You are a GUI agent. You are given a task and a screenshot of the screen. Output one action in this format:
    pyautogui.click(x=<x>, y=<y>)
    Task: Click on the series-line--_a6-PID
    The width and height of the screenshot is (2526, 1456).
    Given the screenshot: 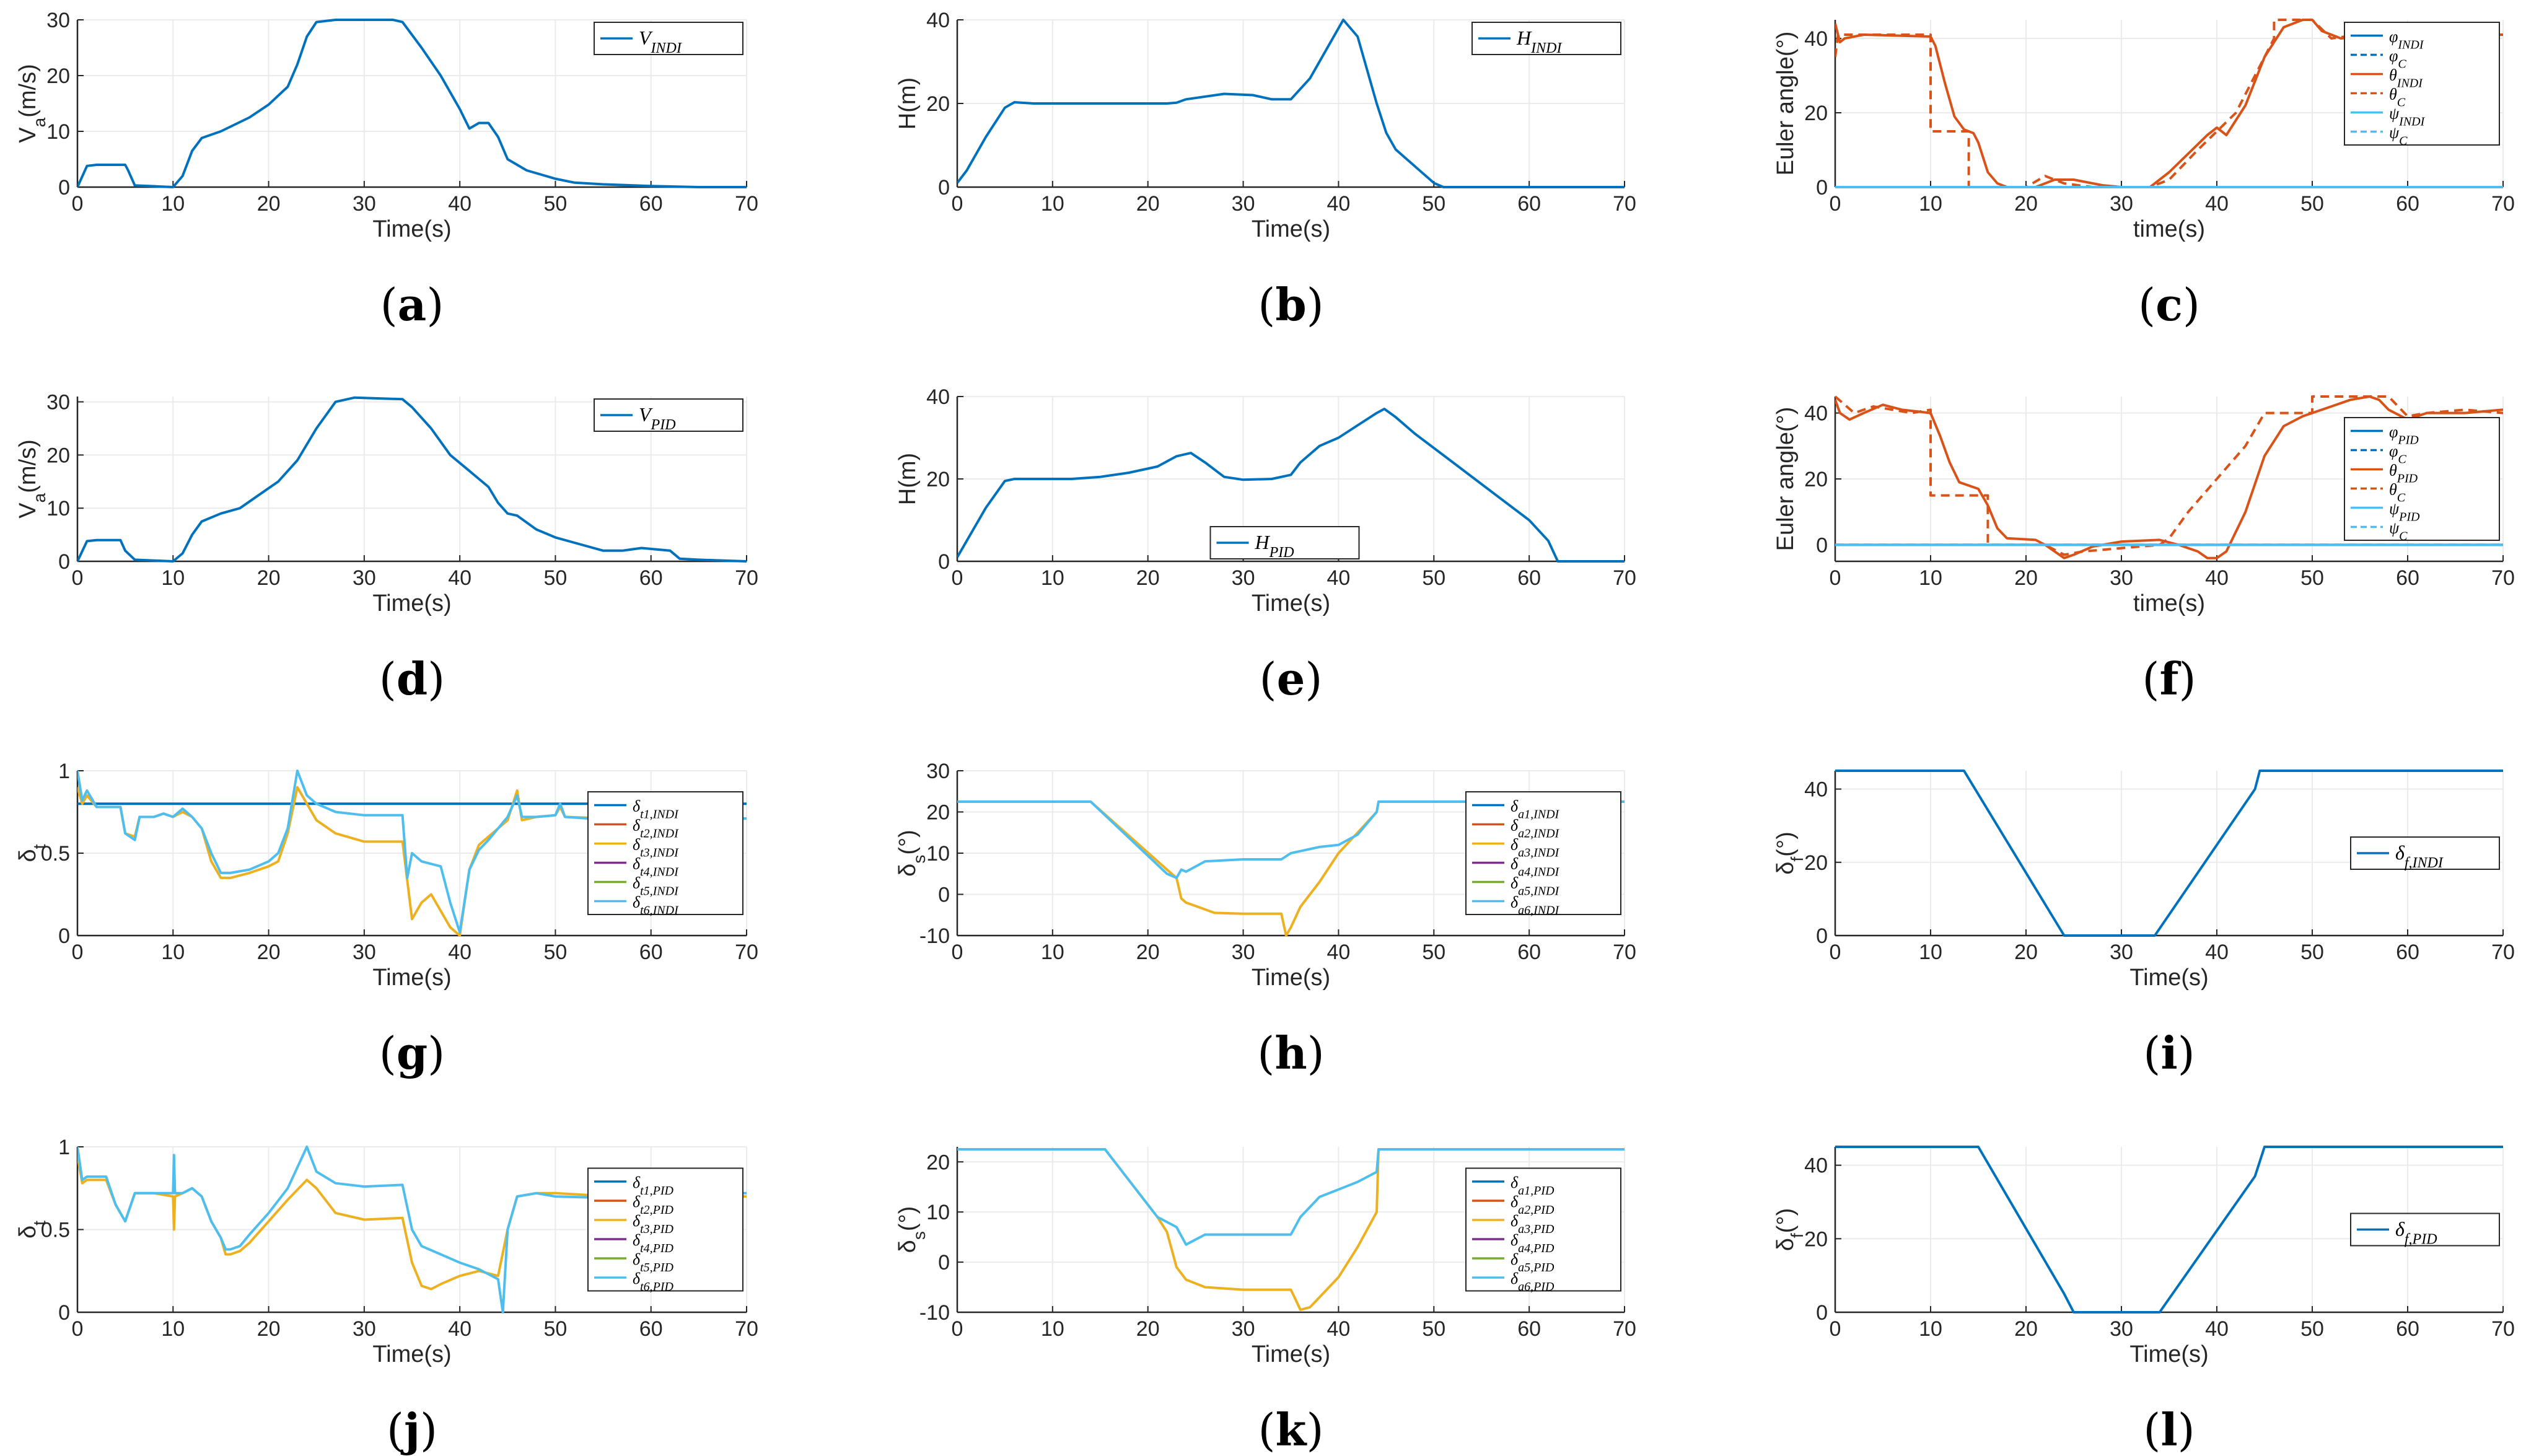 What is the action you would take?
    pyautogui.click(x=1291, y=1197)
    